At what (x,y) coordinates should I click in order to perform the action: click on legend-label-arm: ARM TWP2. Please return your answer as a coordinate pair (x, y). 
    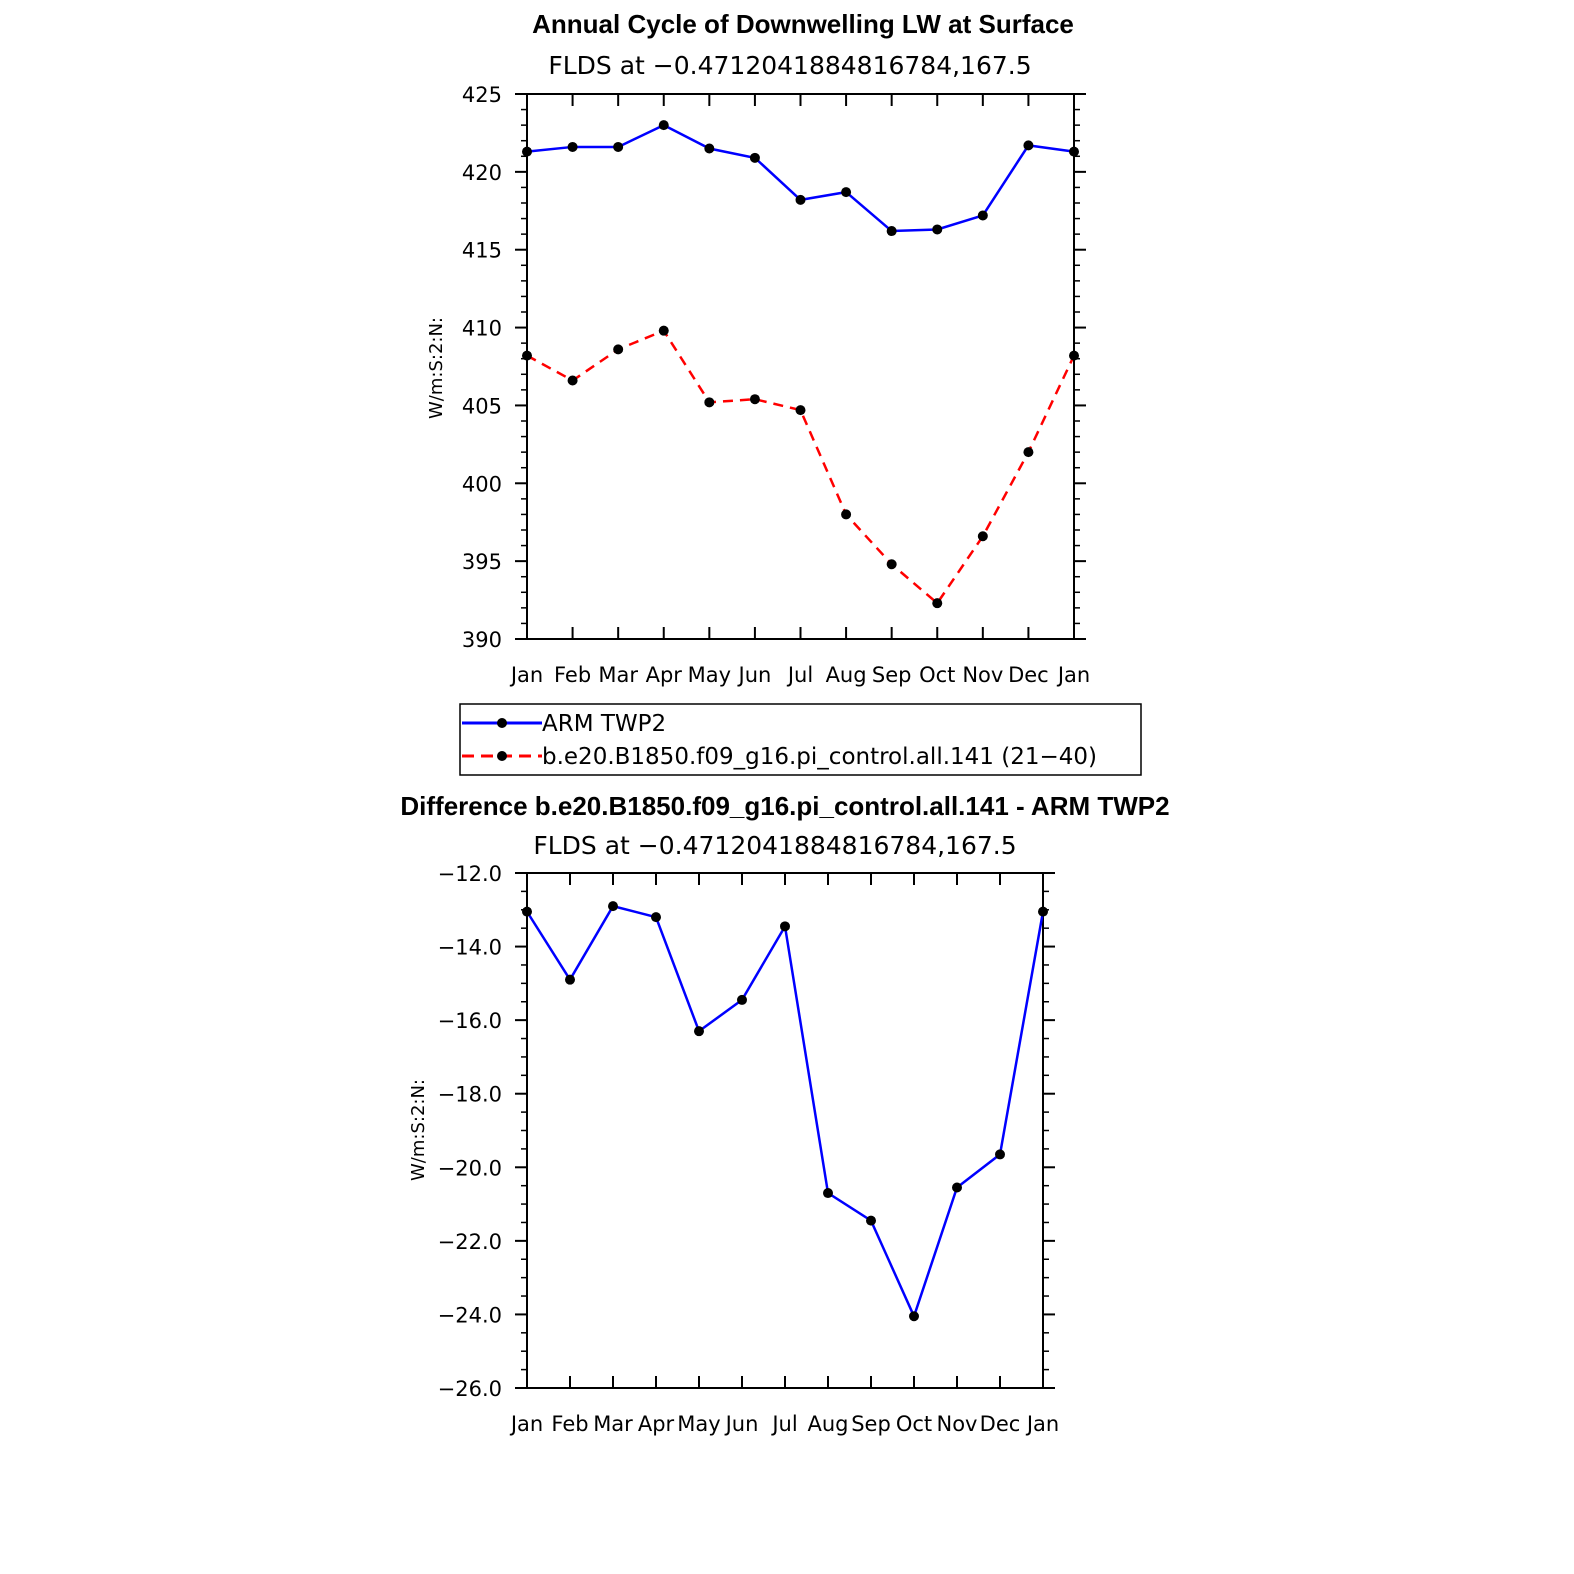
    Looking at the image, I should click on (604, 724).